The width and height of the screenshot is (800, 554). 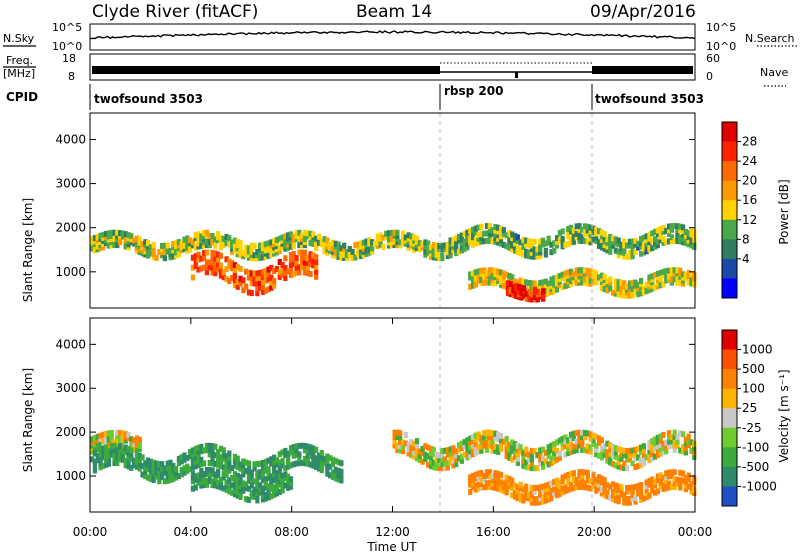 What do you see at coordinates (746, 239) in the screenshot?
I see `colorbar-tick-label: 8` at bounding box center [746, 239].